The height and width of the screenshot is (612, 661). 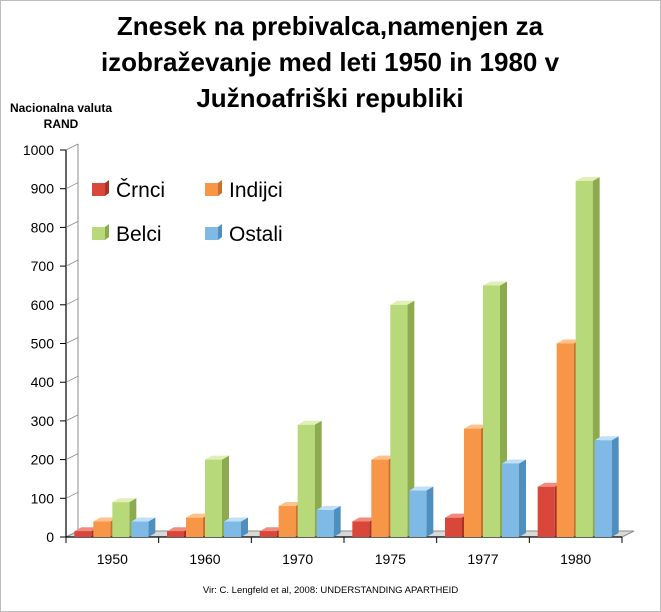 What do you see at coordinates (575, 559) in the screenshot?
I see `x-tick-label: 1980` at bounding box center [575, 559].